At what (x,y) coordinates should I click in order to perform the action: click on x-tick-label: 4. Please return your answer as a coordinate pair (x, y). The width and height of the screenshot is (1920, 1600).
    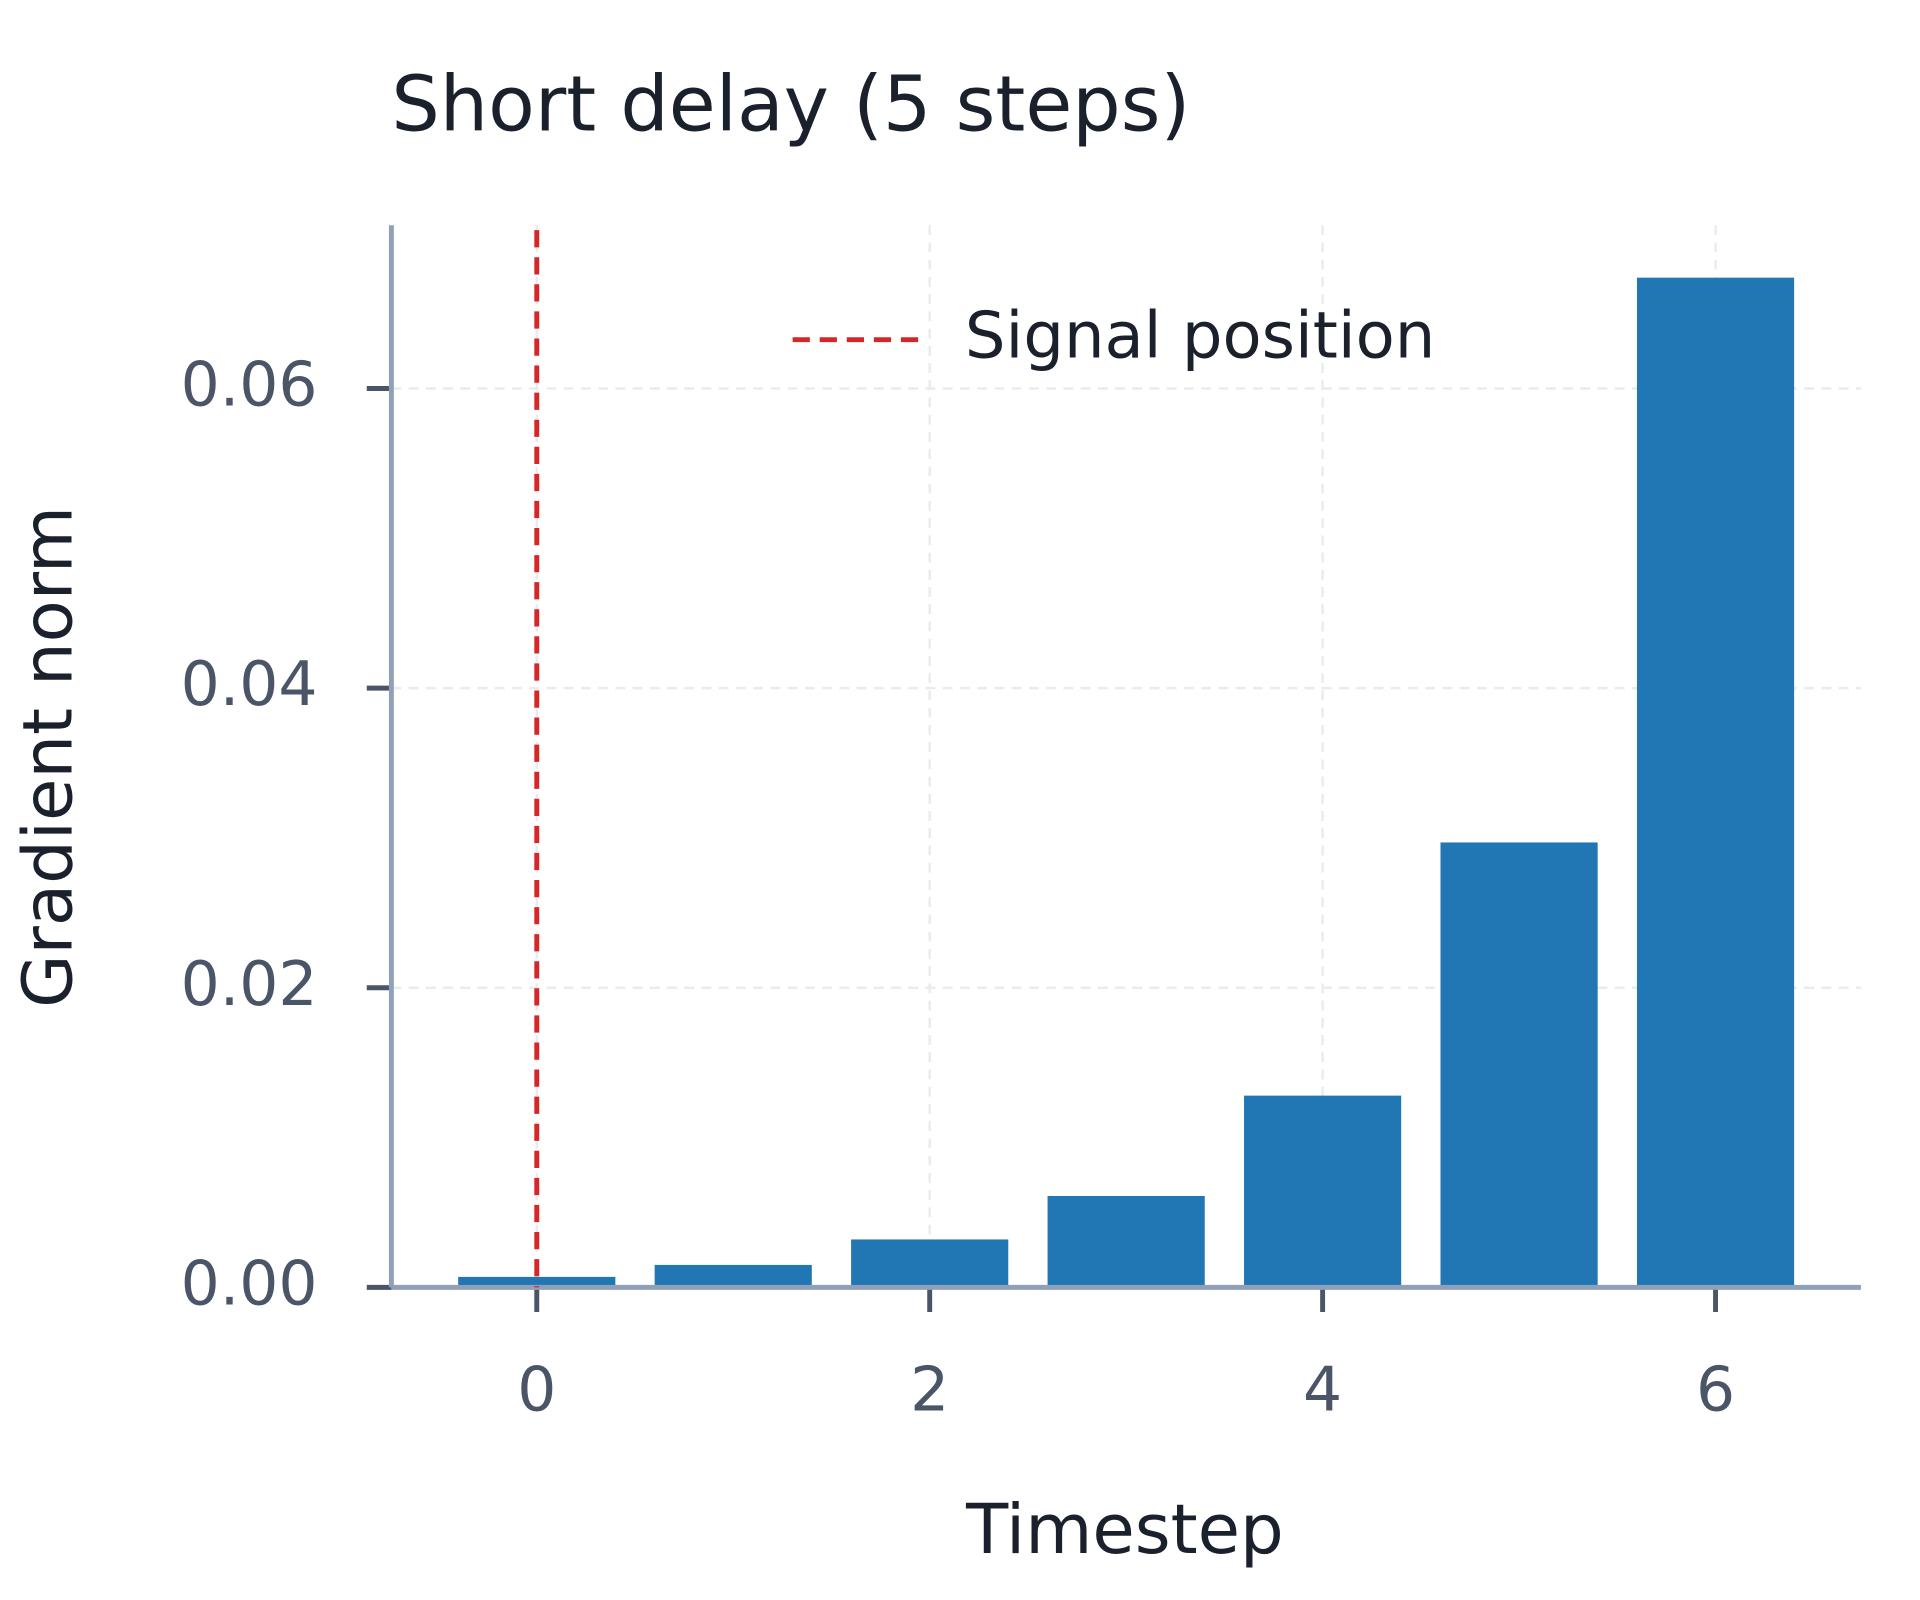
    Looking at the image, I should click on (1322, 1389).